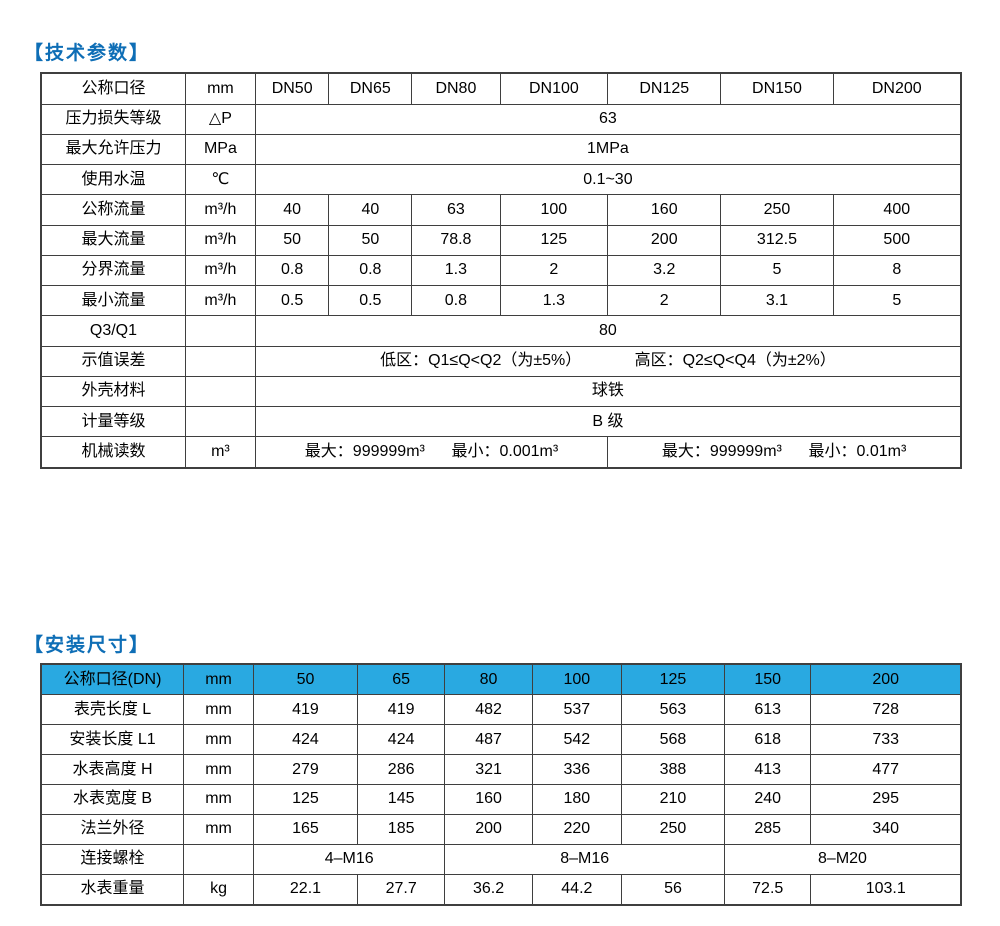 The width and height of the screenshot is (1000, 926). I want to click on table-row: 压力损失等级 △P 63, so click(501, 119).